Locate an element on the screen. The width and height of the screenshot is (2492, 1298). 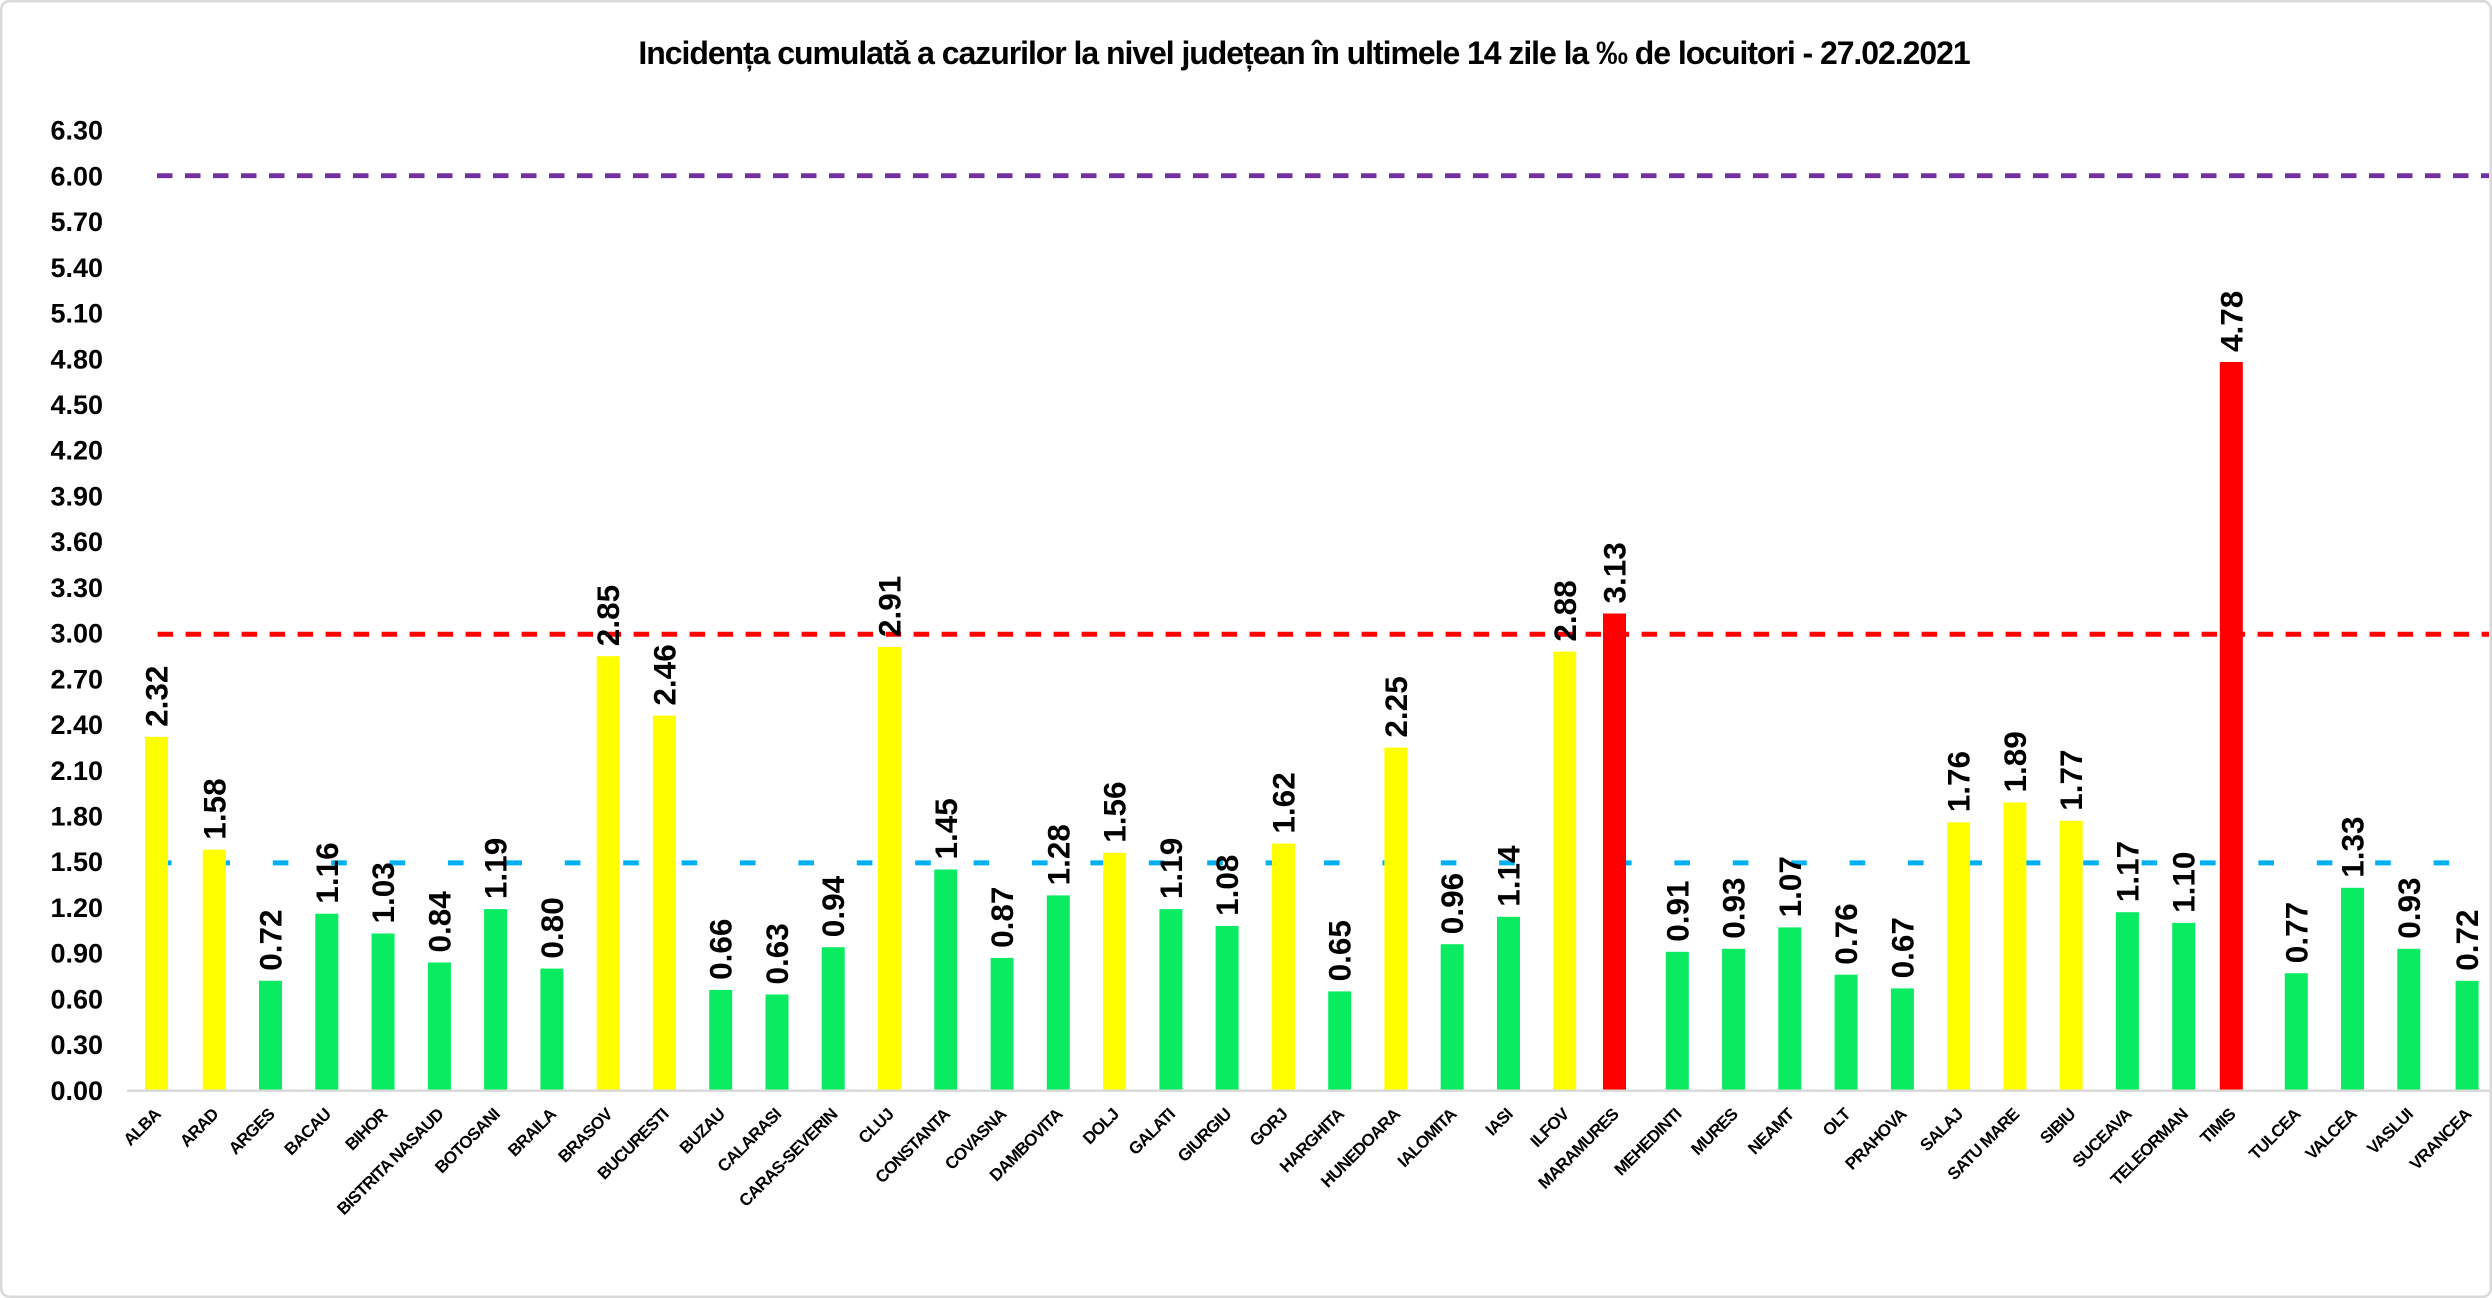
svg-text: 0.00 is located at coordinates (76, 1091).